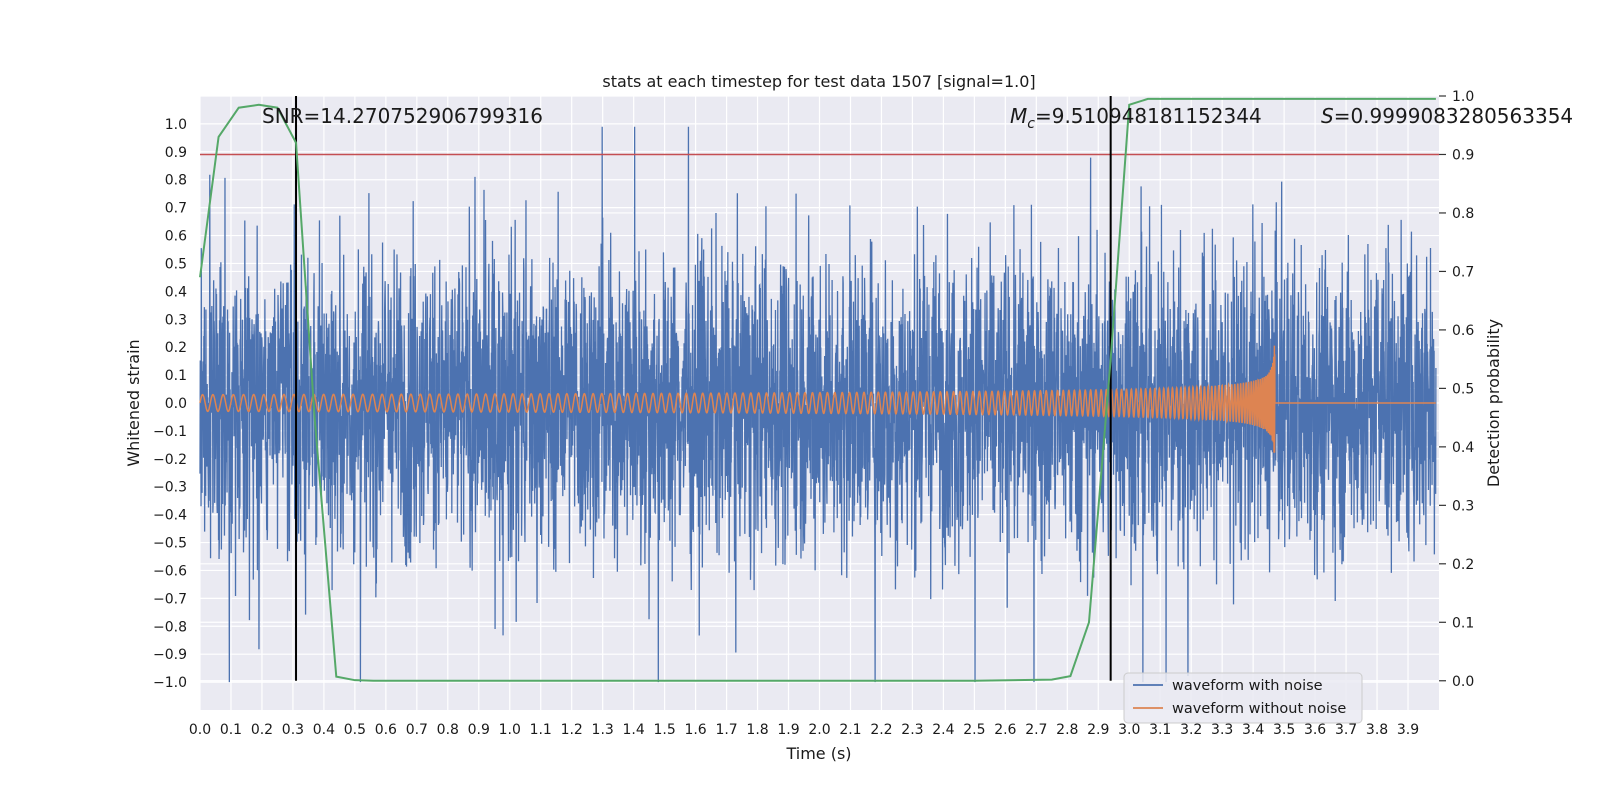  Describe the element at coordinates (402, 116) in the screenshot. I see `snr-annotation: SNR=14.270752906799316` at that location.